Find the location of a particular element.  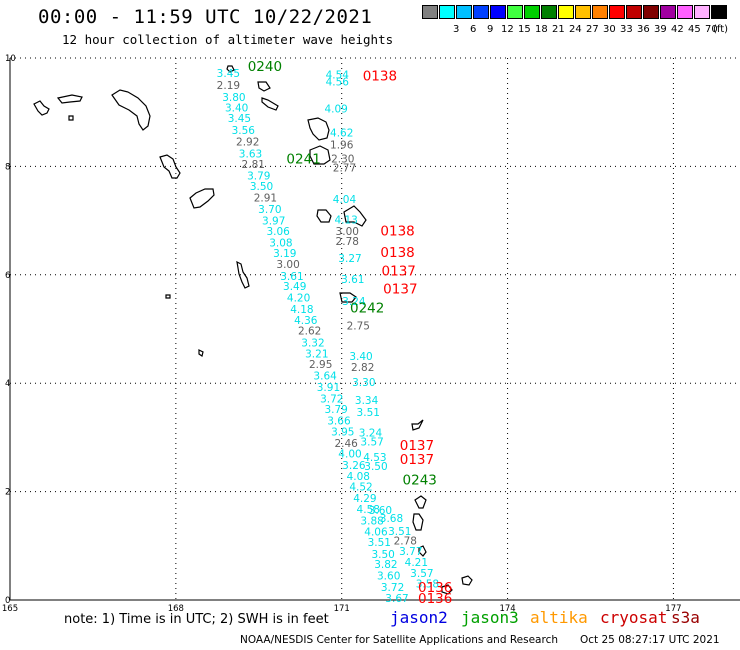

wave-height-label: 4.29 is located at coordinates (364, 499).